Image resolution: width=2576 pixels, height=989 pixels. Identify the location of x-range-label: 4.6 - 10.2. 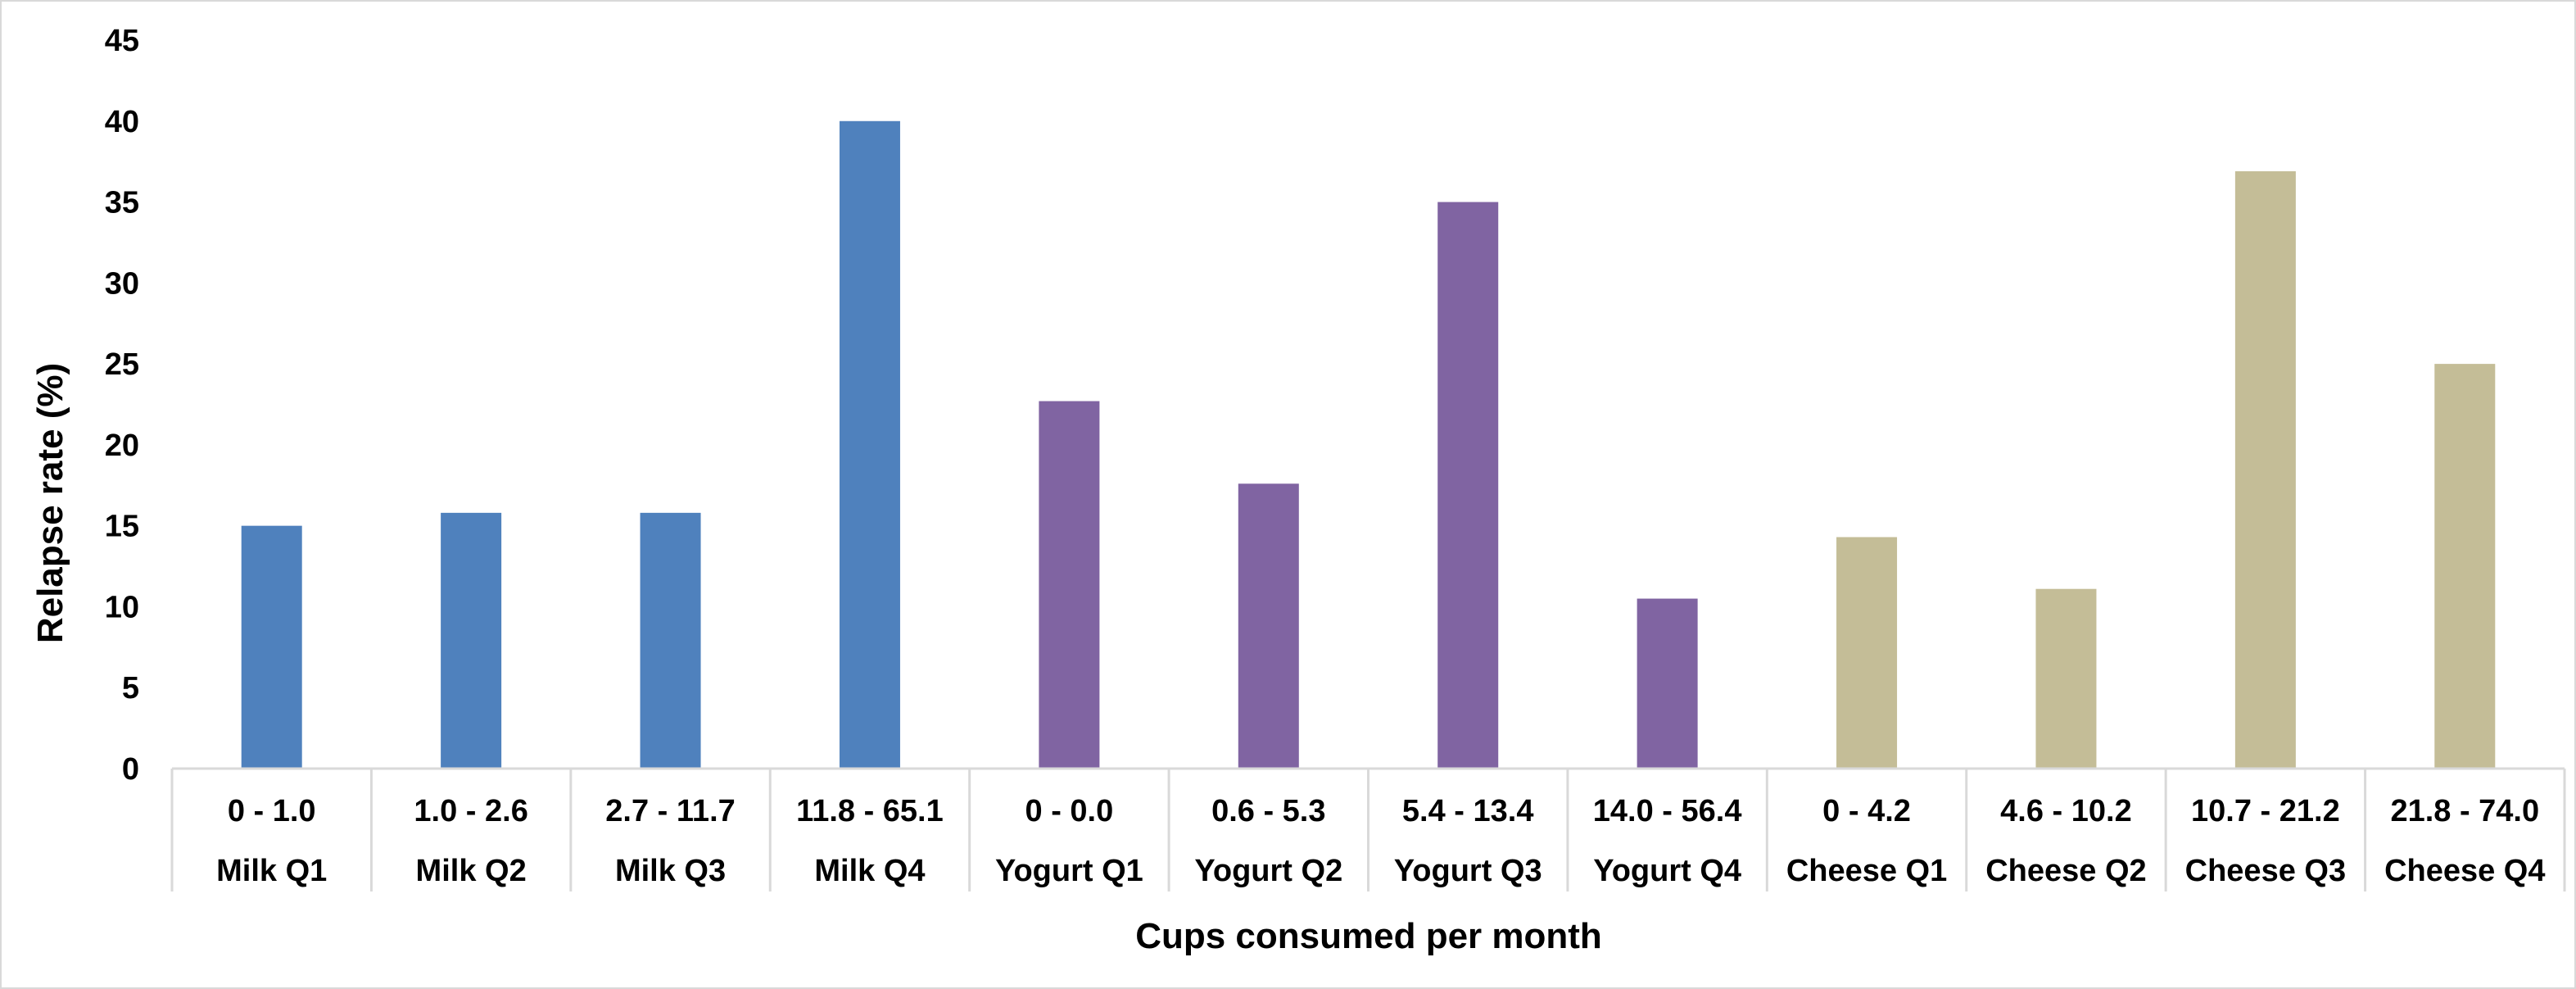
(2066, 811).